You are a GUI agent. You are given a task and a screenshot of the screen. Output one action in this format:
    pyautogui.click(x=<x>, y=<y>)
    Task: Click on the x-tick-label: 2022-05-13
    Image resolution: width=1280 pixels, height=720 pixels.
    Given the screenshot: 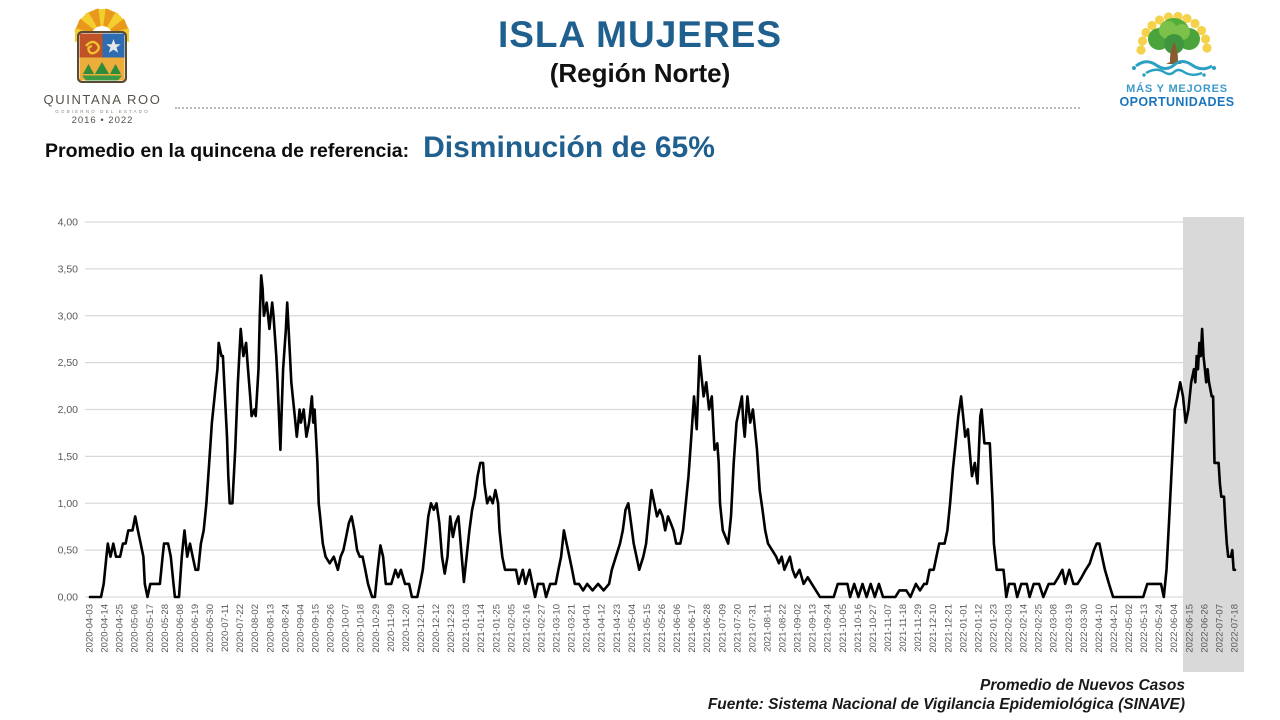 What is the action you would take?
    pyautogui.click(x=1144, y=628)
    